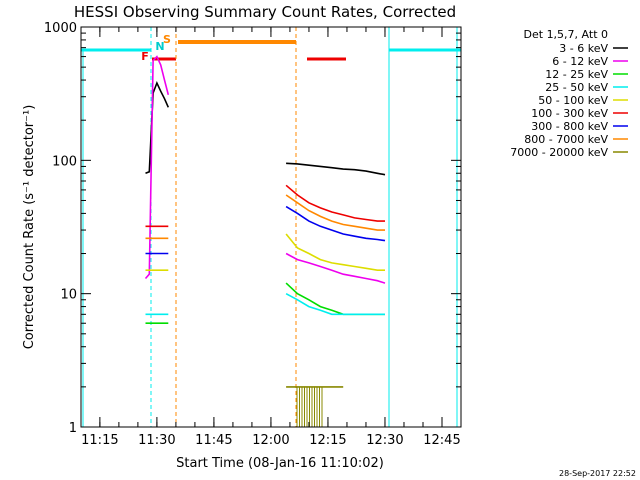 Image resolution: width=640 pixels, height=480 pixels. Describe the element at coordinates (441, 440) in the screenshot. I see `x-tick-label: 12:45` at that location.